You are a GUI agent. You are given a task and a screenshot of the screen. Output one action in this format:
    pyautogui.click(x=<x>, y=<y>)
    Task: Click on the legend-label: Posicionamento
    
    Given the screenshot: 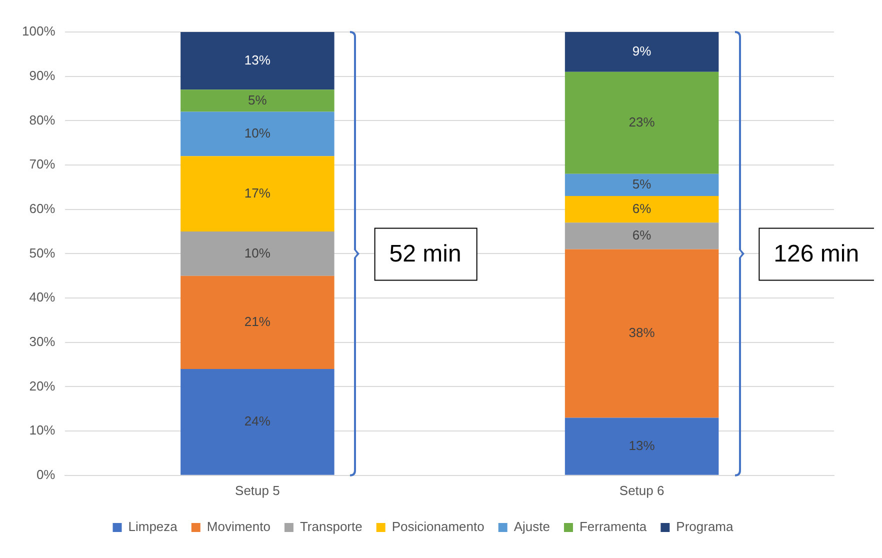 What is the action you would take?
    pyautogui.click(x=438, y=526)
    